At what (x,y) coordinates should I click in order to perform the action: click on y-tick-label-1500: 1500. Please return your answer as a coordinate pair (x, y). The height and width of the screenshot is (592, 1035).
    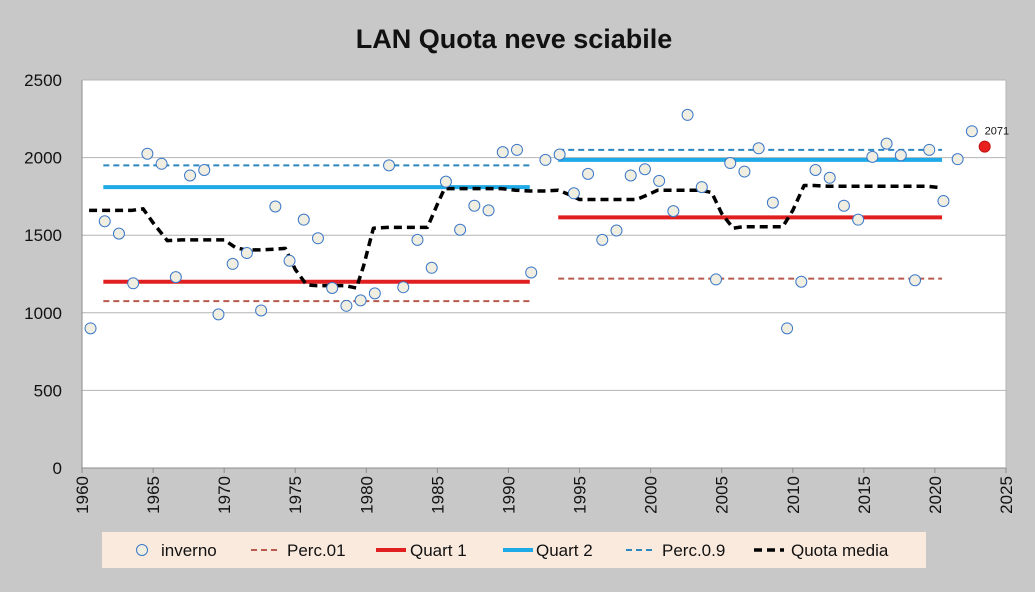
    Looking at the image, I should click on (43, 235).